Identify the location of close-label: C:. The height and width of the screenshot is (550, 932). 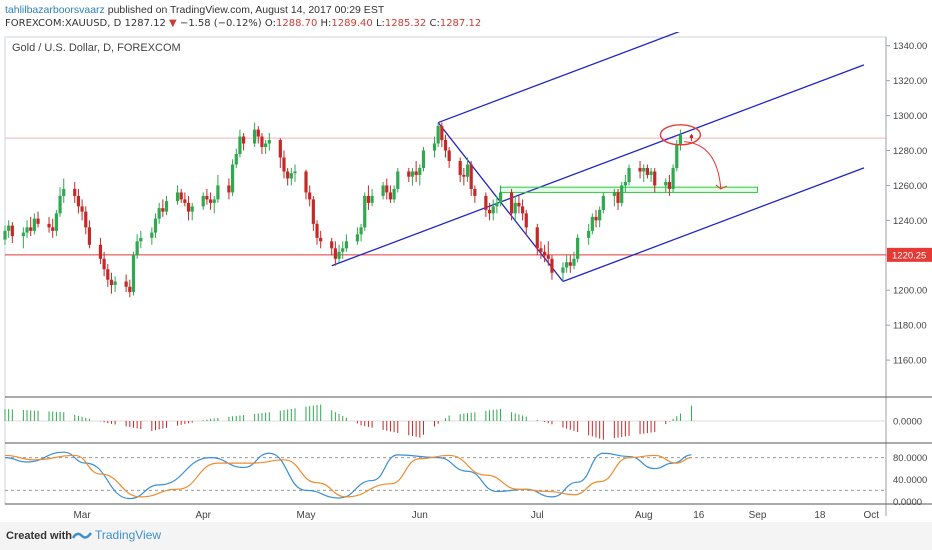
(434, 23).